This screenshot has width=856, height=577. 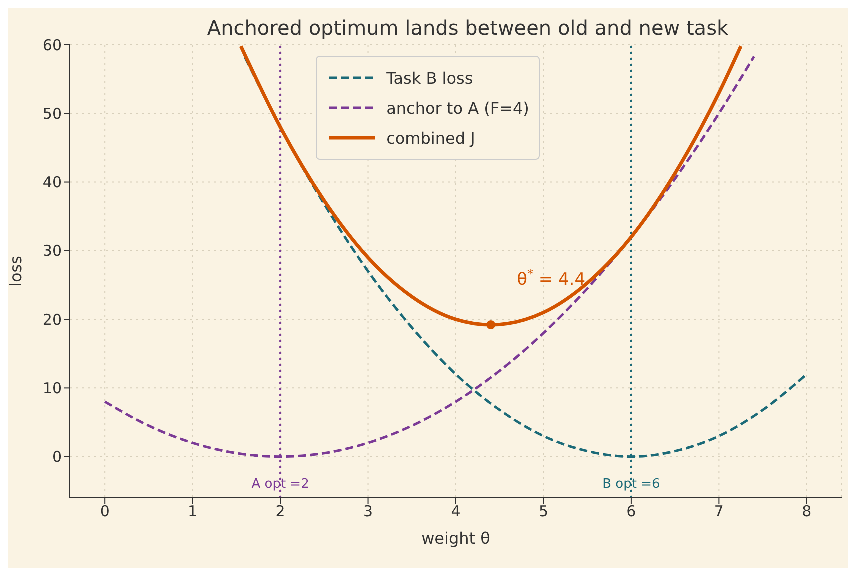 I want to click on y-tick-label: 0, so click(x=57, y=457).